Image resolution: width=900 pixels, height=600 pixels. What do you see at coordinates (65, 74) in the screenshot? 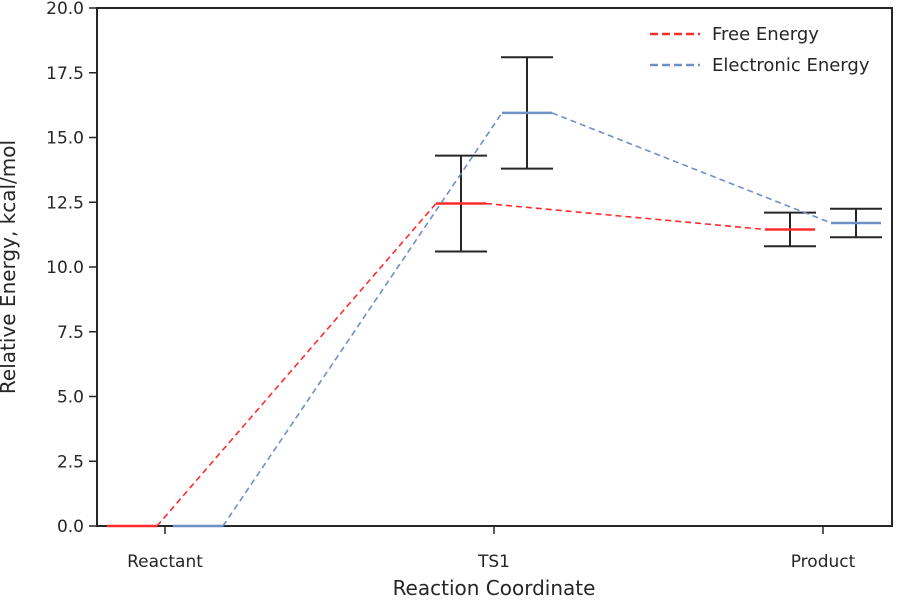
I see `y-tick-label: 17.5` at bounding box center [65, 74].